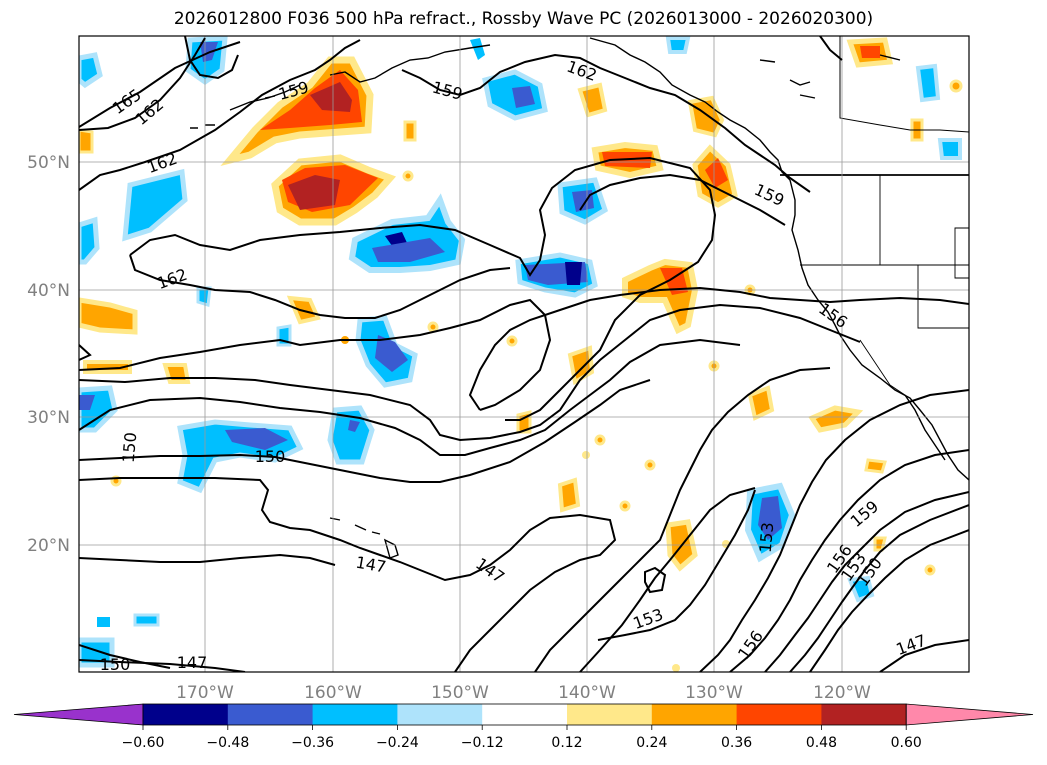 The image size is (1047, 765). What do you see at coordinates (906, 743) in the screenshot?
I see `colorbar-tick-label: 0.60` at bounding box center [906, 743].